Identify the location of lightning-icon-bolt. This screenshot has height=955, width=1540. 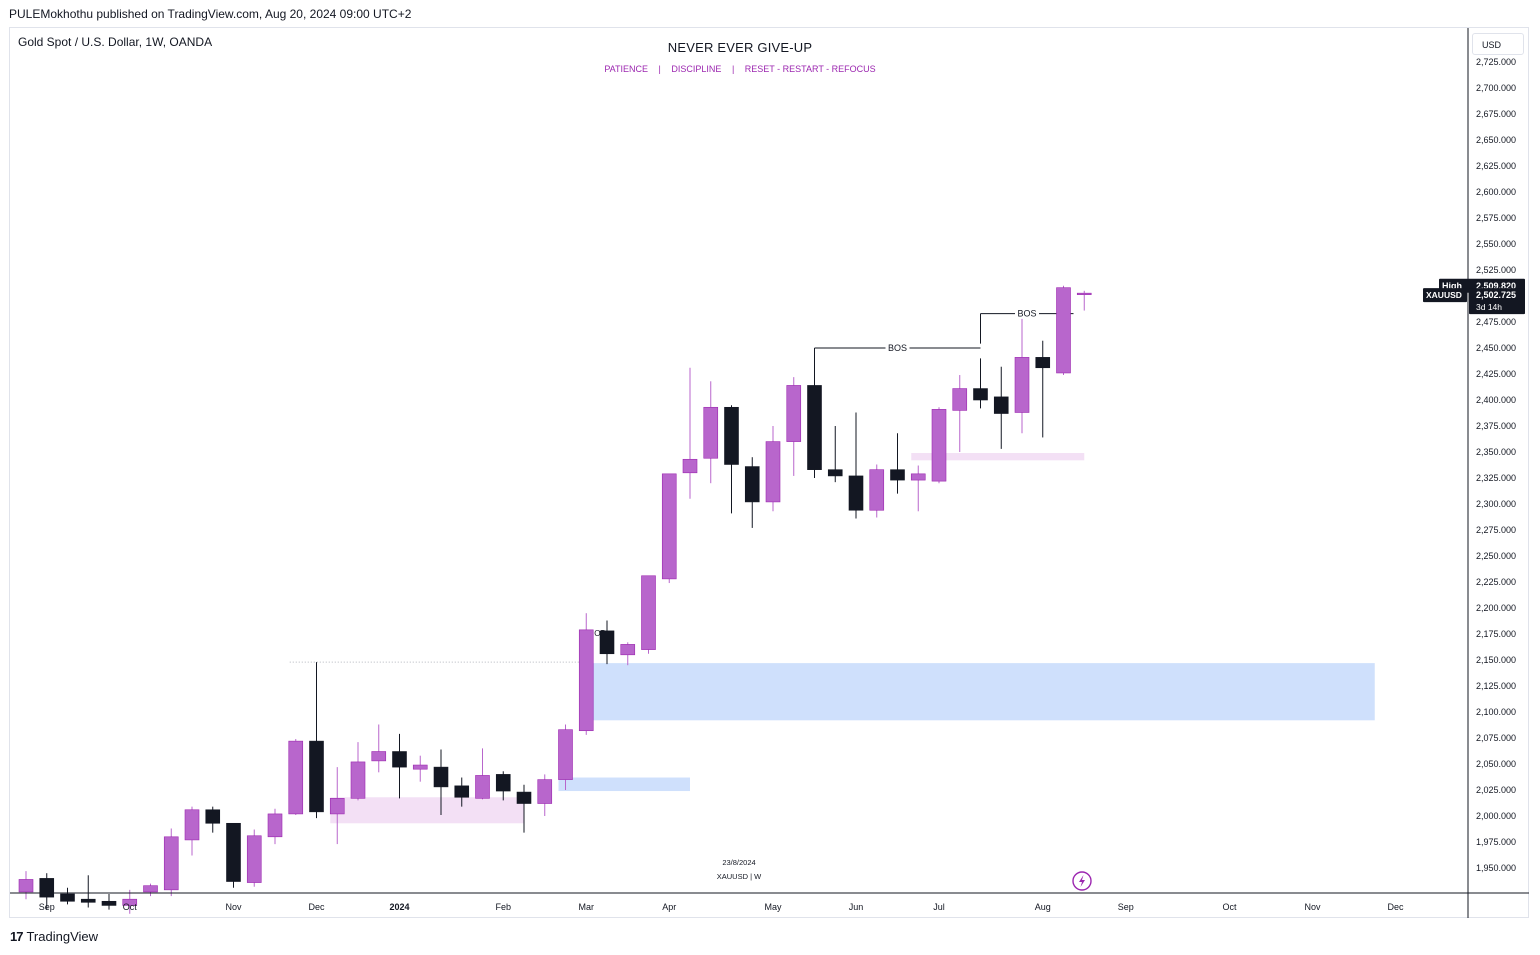
(1082, 881).